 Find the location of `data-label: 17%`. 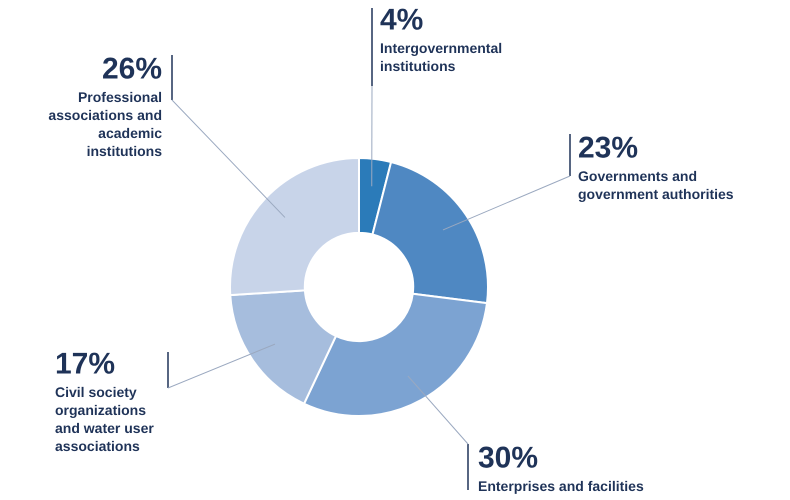

data-label: 17% is located at coordinates (85, 363).